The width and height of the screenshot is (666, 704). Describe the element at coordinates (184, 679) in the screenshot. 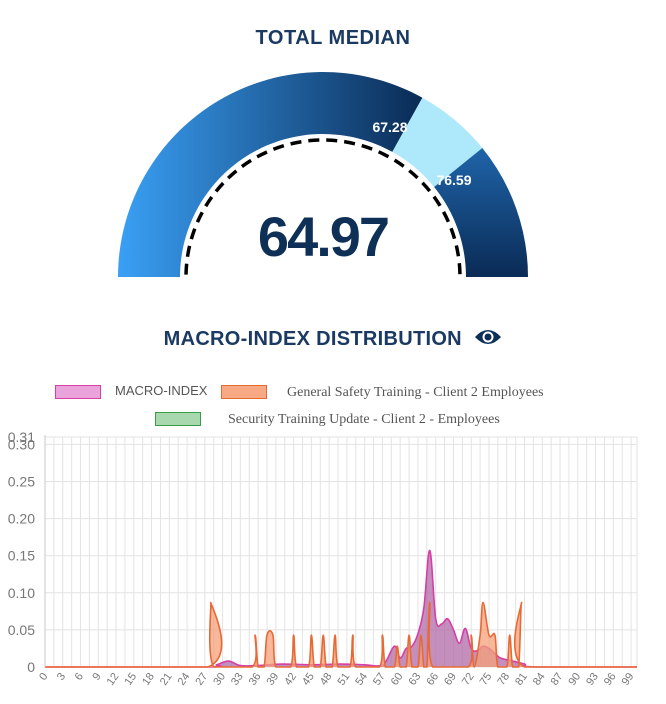

I see `x-tick-label: 24` at that location.